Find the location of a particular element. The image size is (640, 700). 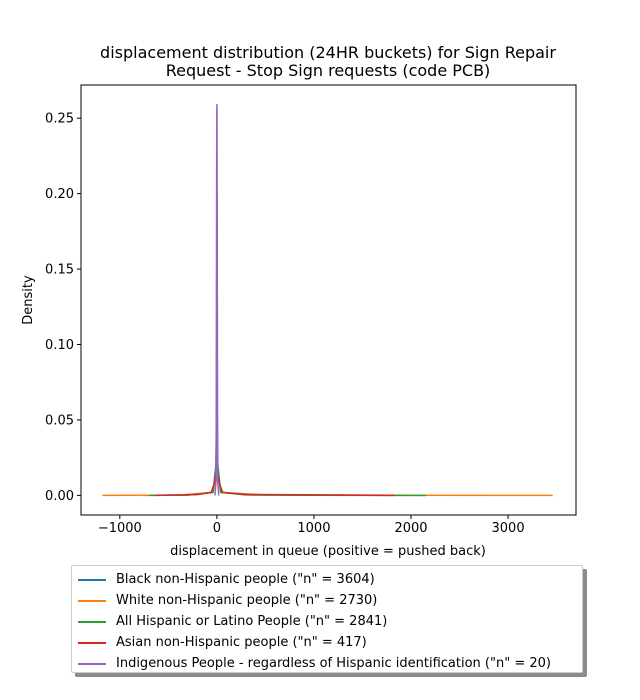

legend-label: Black non-Hispanic people ("n" = 3604) is located at coordinates (245, 579).